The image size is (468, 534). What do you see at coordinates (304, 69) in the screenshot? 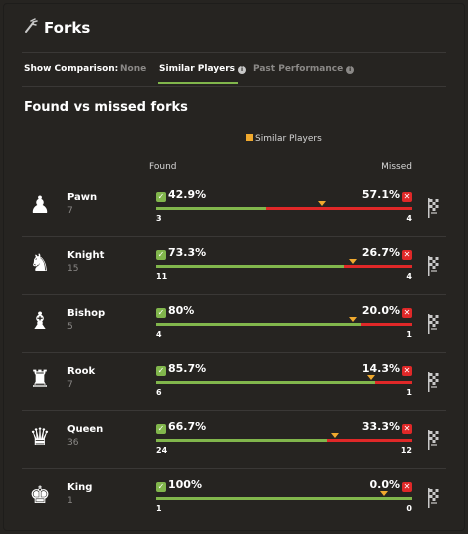
I see `comparison-option-past-performance: Past Performance i` at bounding box center [304, 69].